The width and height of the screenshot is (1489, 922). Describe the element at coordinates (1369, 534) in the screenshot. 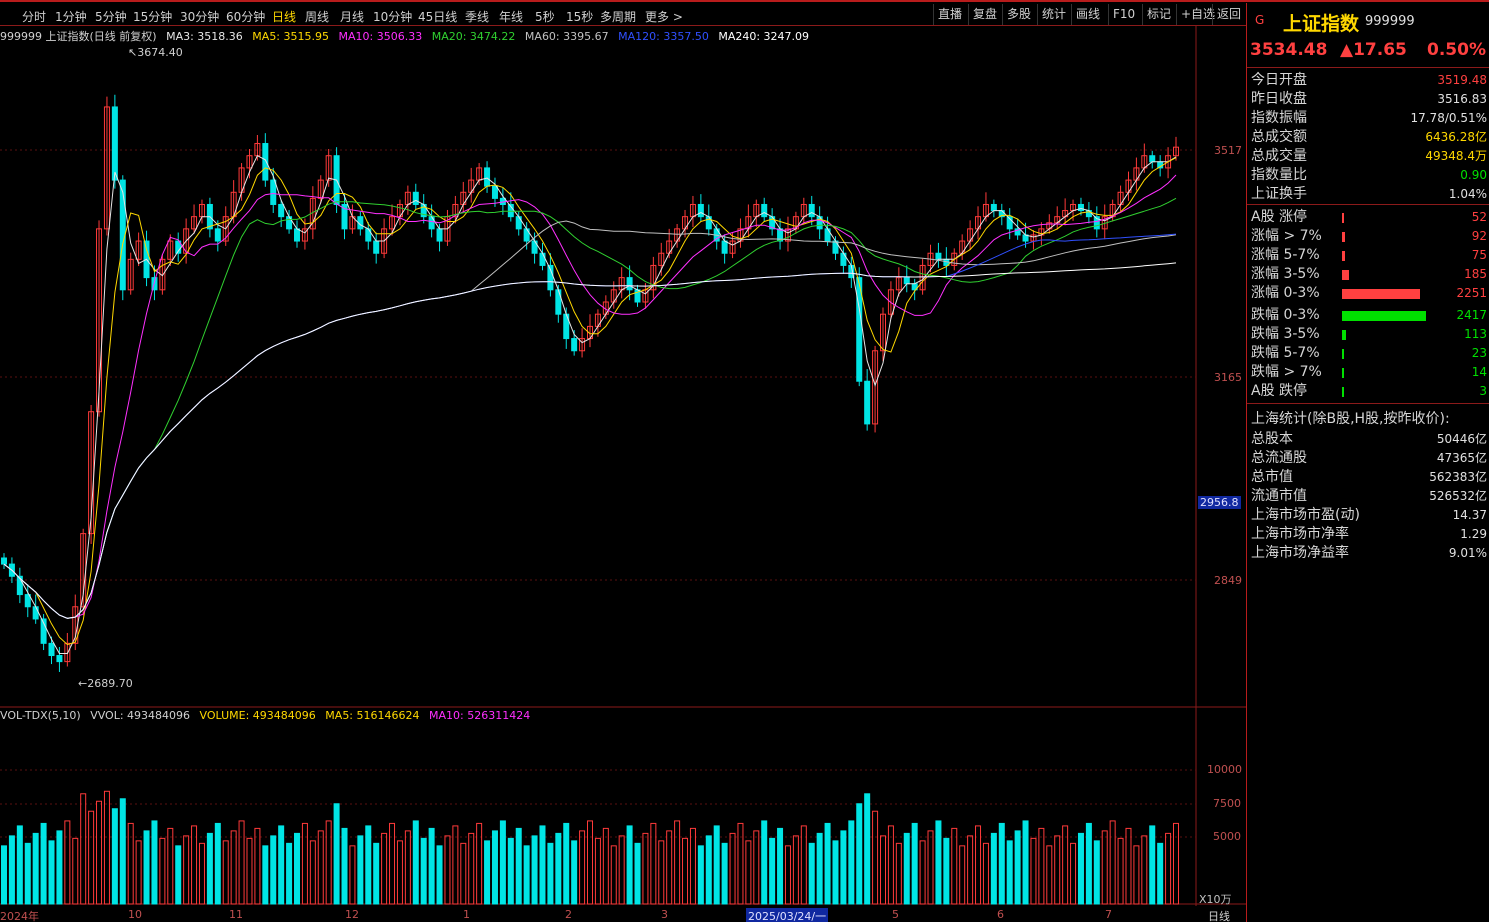

I see `sh-stat-row: 上海市场市净率 1.29` at that location.